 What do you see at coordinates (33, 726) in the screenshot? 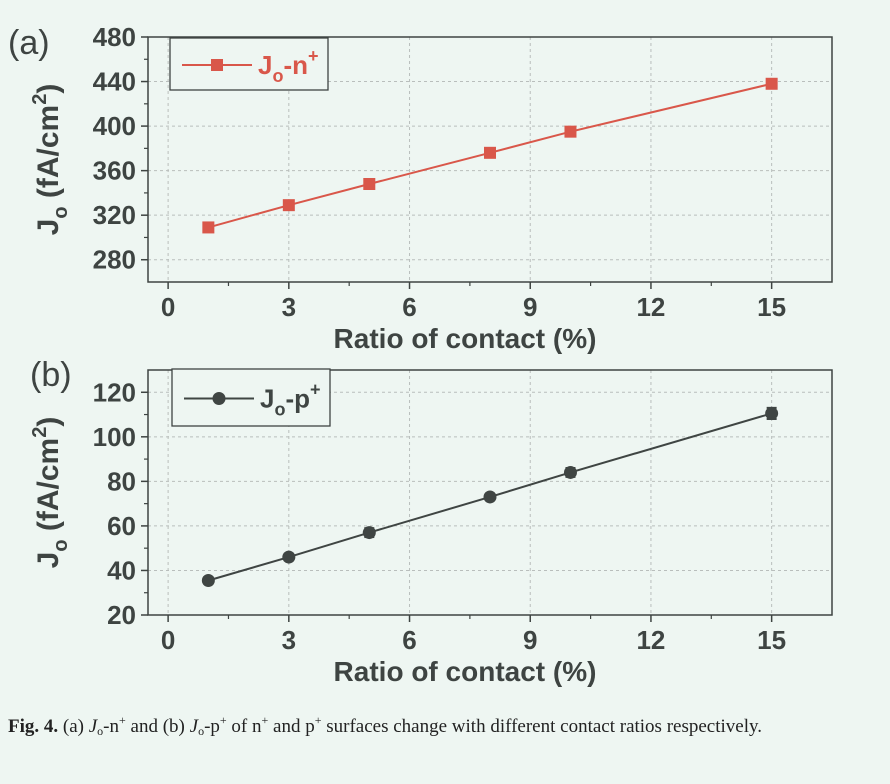
I see `caption-figure-number: Fig. 4.` at bounding box center [33, 726].